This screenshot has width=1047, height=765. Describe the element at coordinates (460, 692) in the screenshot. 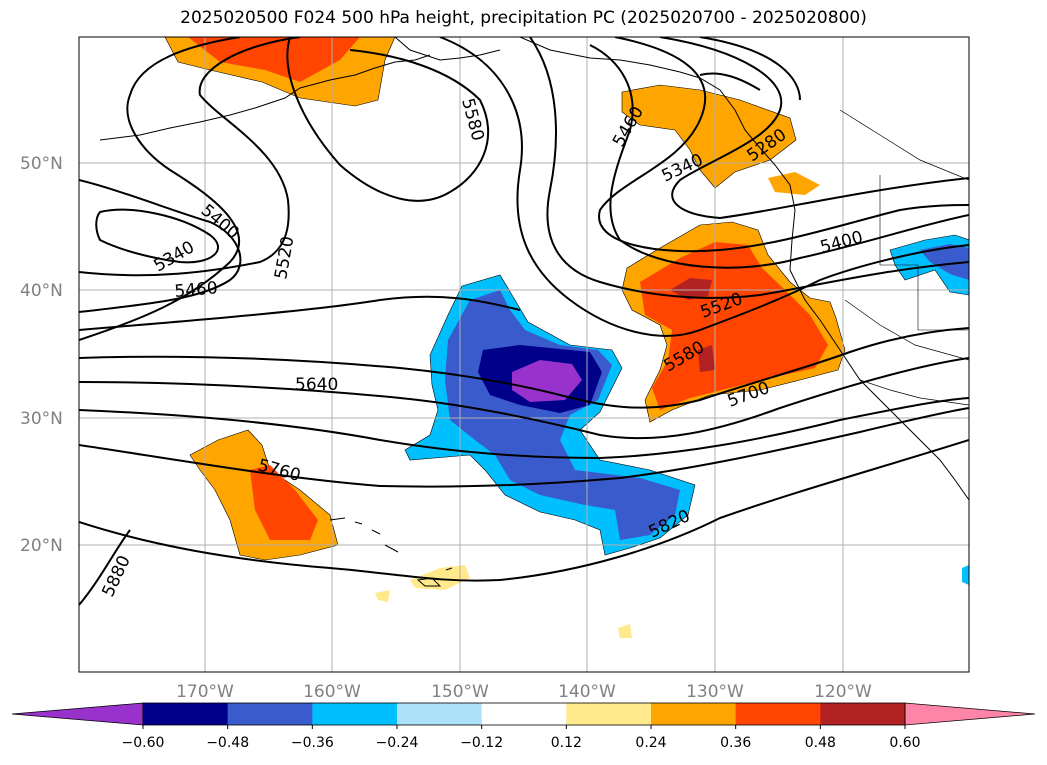

I see `lon-label-150w: 150°W` at that location.